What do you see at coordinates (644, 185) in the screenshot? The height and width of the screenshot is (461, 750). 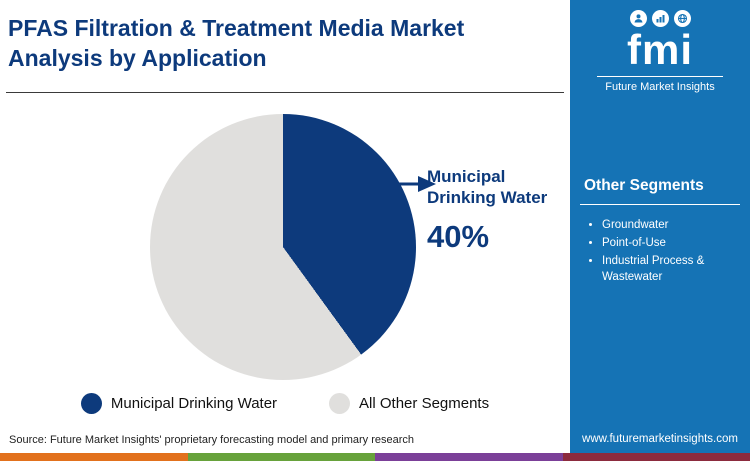 I see `other-segments-title: Other Segments` at bounding box center [644, 185].